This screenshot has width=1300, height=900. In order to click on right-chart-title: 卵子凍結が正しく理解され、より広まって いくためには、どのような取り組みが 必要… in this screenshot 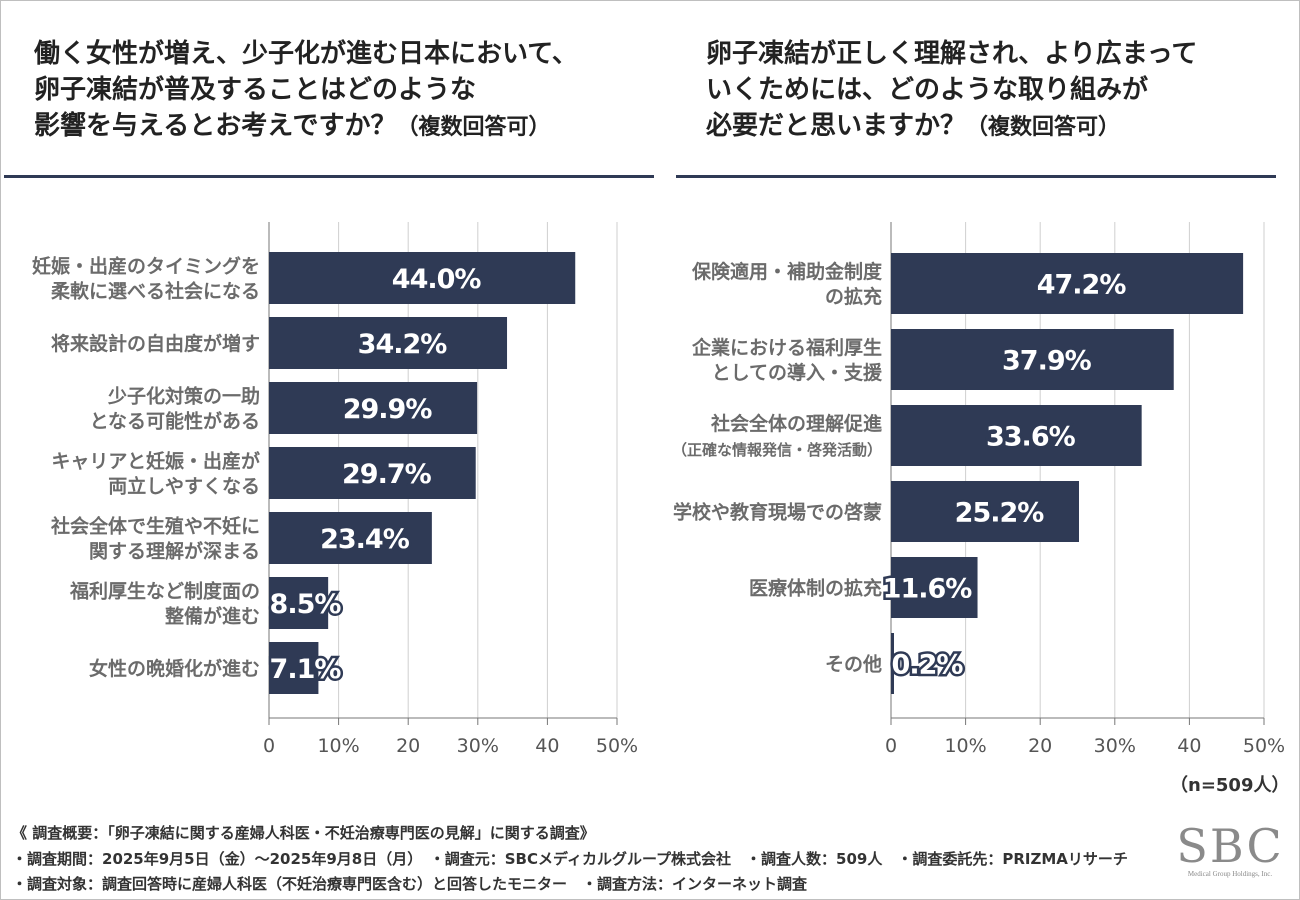, I will do `click(996, 91)`.